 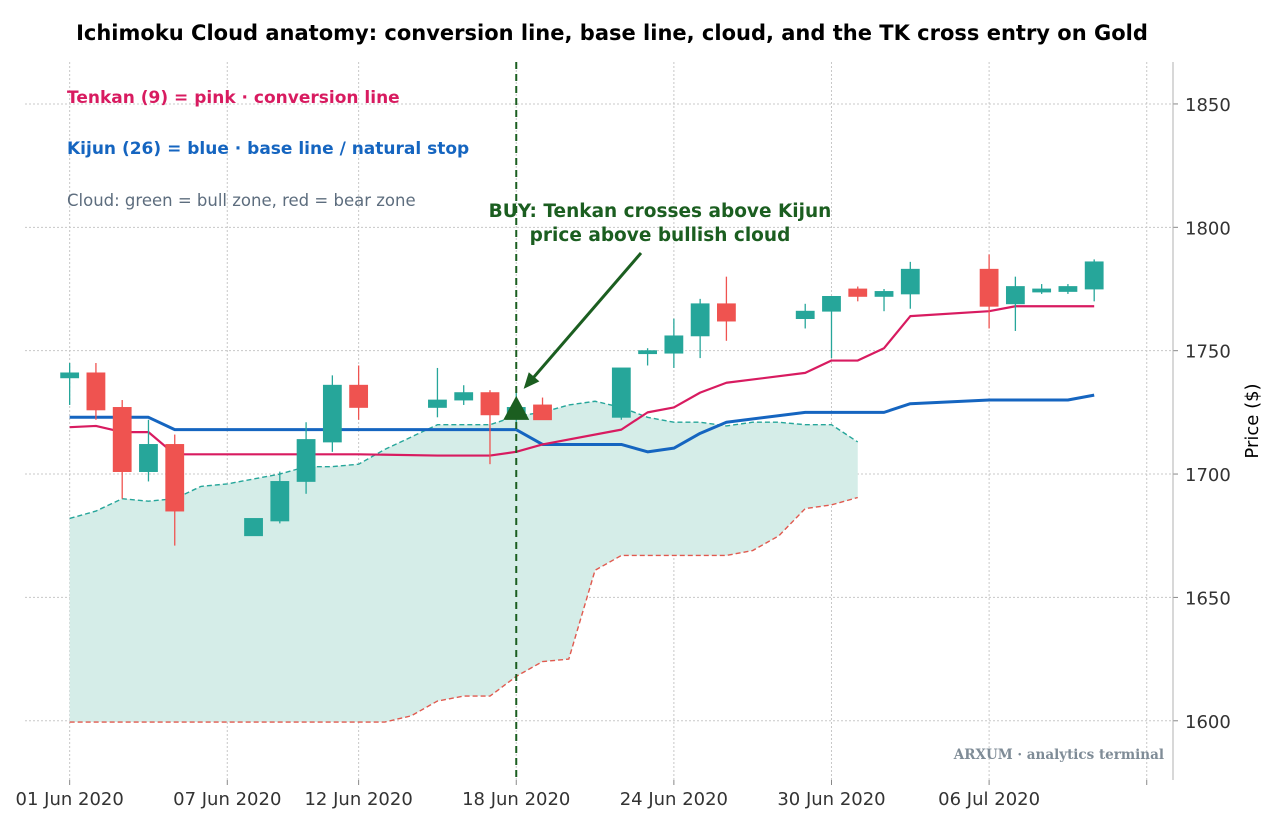 I want to click on y-tick-label: 1750, so click(x=1208, y=352).